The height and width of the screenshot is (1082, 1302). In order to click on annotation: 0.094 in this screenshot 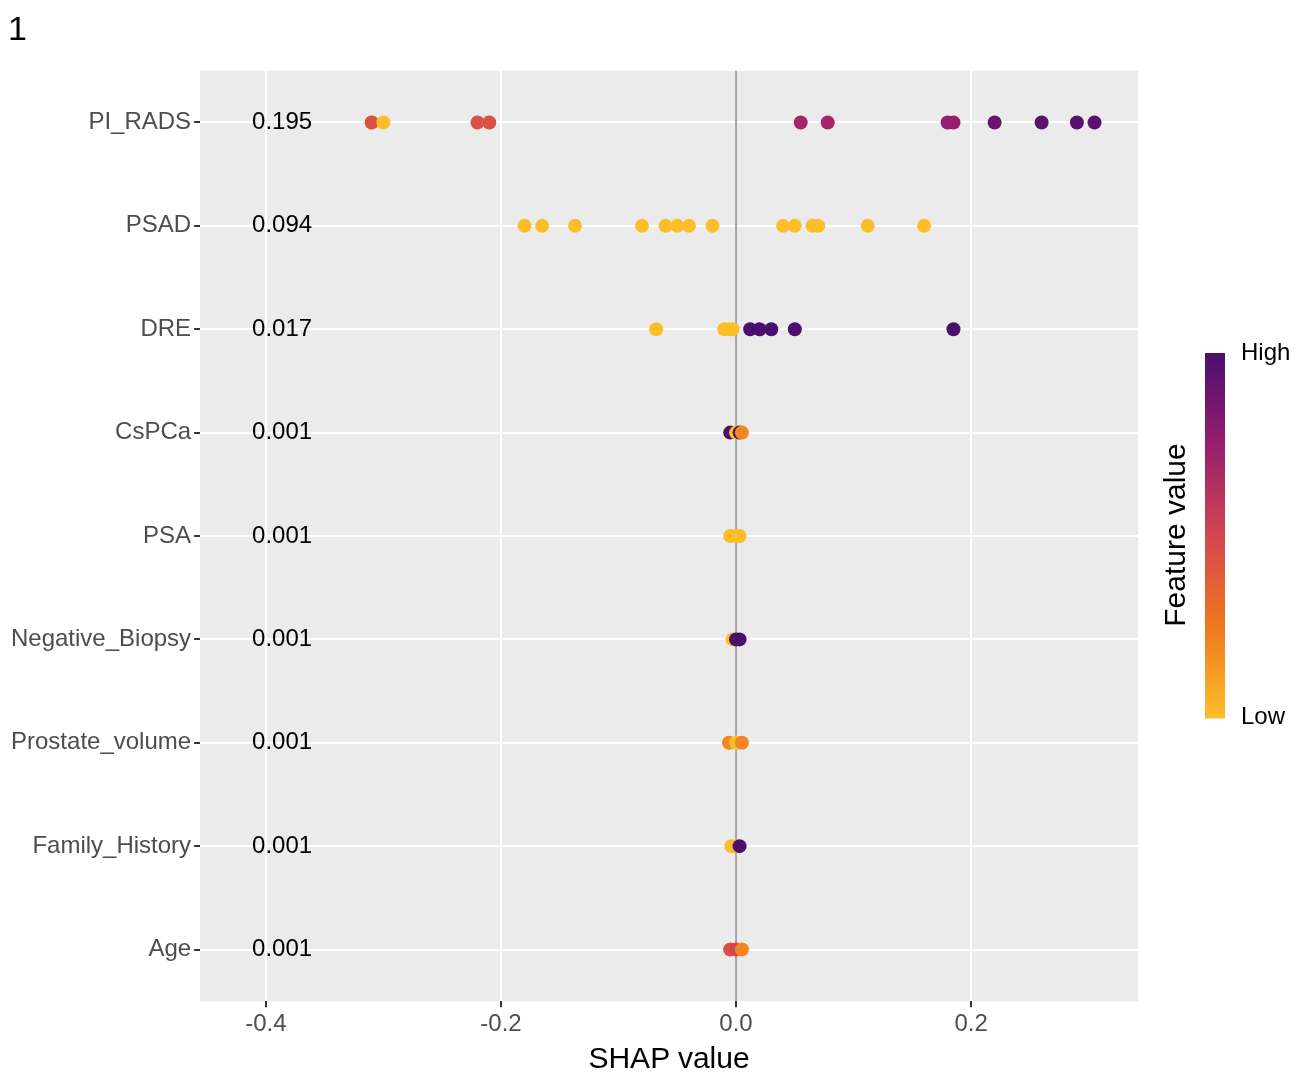, I will do `click(282, 224)`.